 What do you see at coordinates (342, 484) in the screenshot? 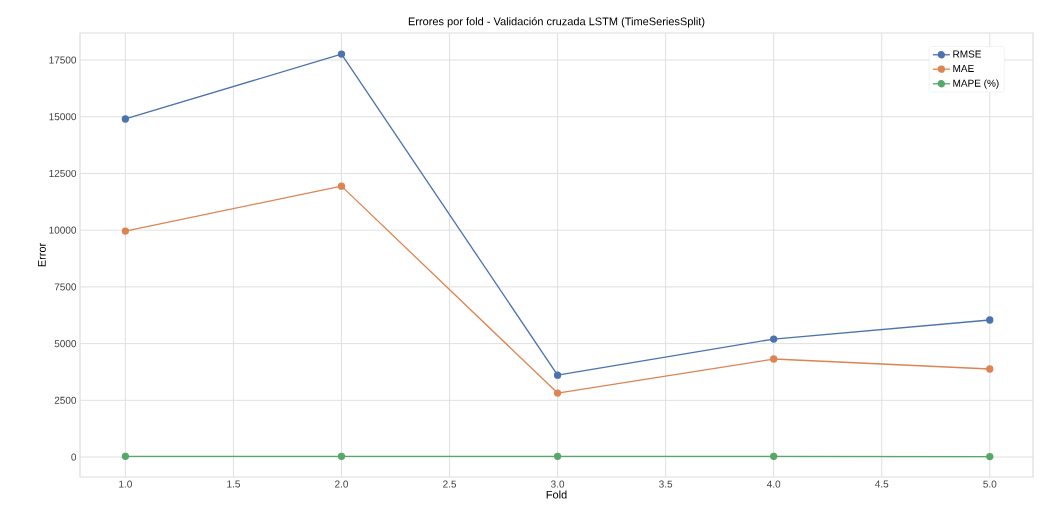
I see `x-tick-label: 2.0` at bounding box center [342, 484].